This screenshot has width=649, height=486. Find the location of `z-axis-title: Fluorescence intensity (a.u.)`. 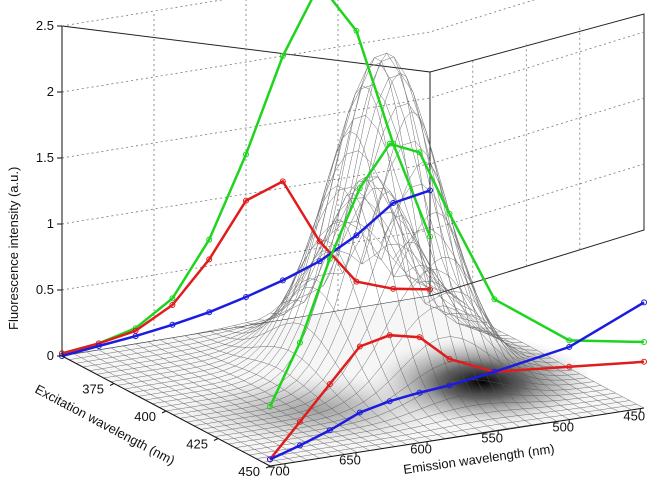

z-axis-title: Fluorescence intensity (a.u.) is located at coordinates (13, 248).